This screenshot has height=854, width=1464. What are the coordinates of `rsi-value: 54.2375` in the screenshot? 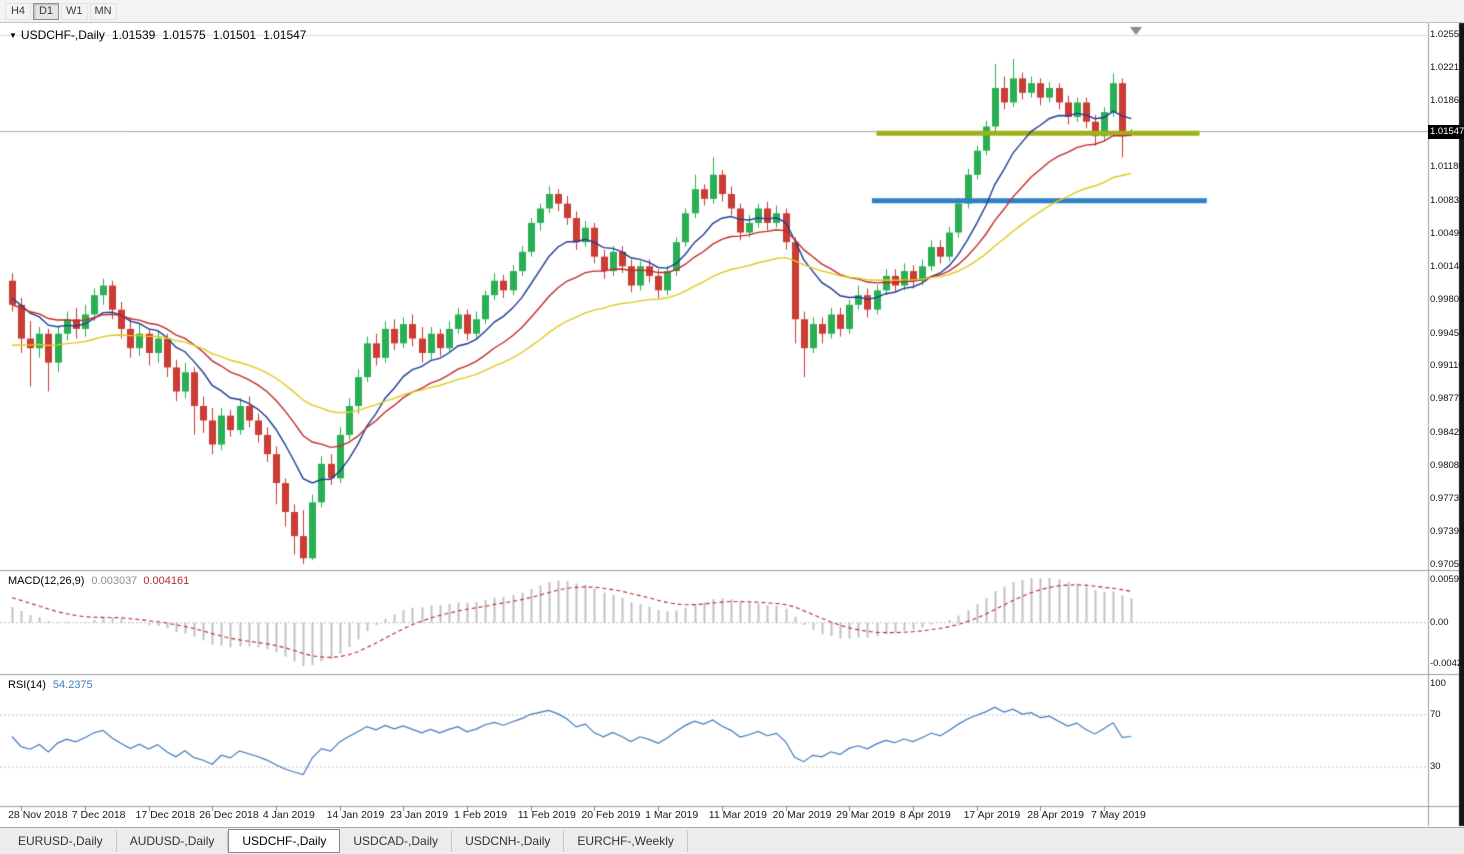 It's located at (72, 685).